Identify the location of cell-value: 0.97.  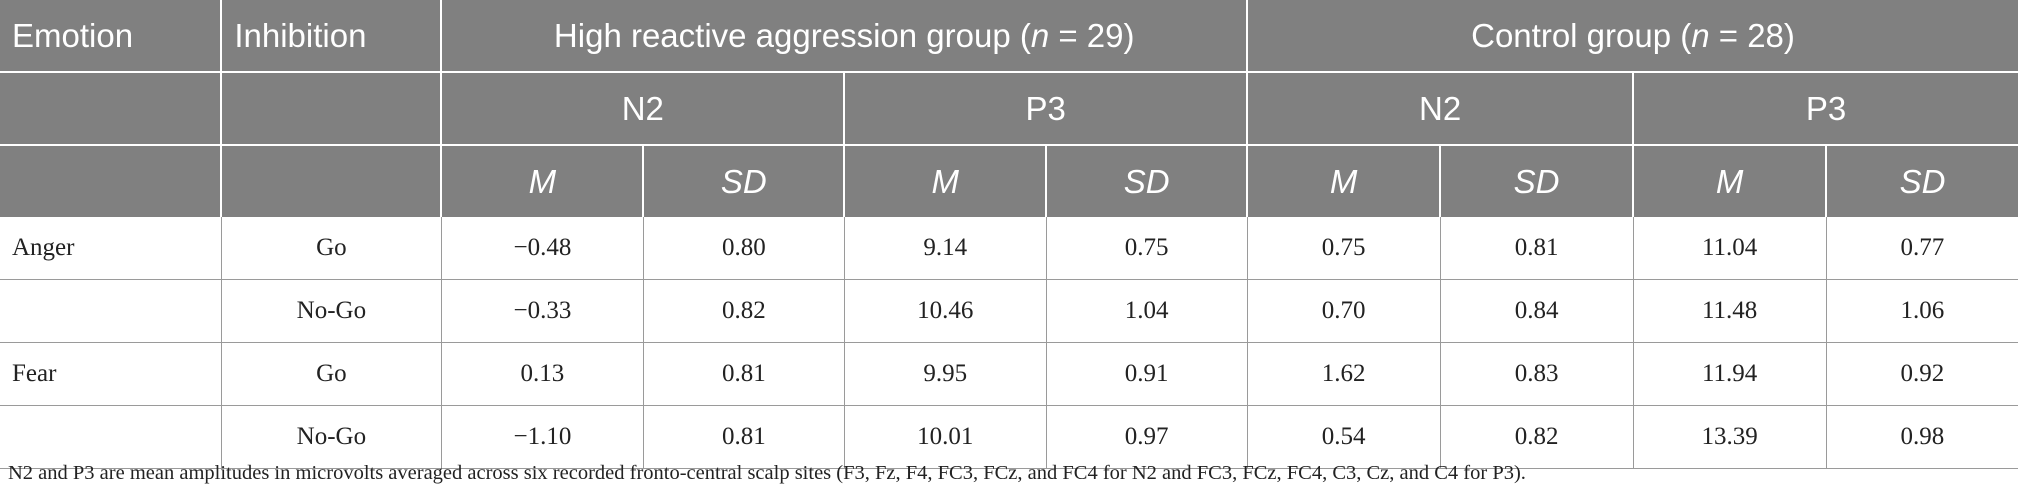
(1147, 437).